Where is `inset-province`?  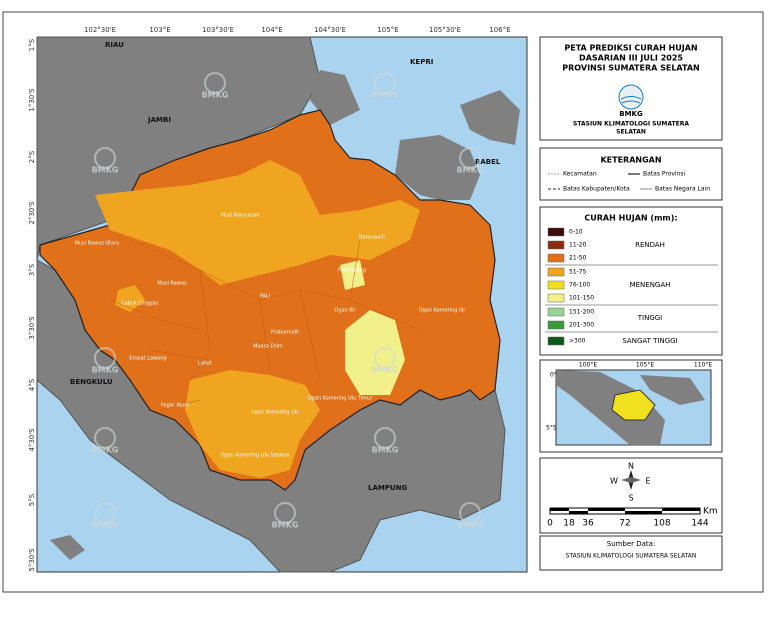
inset-province is located at coordinates (633, 405).